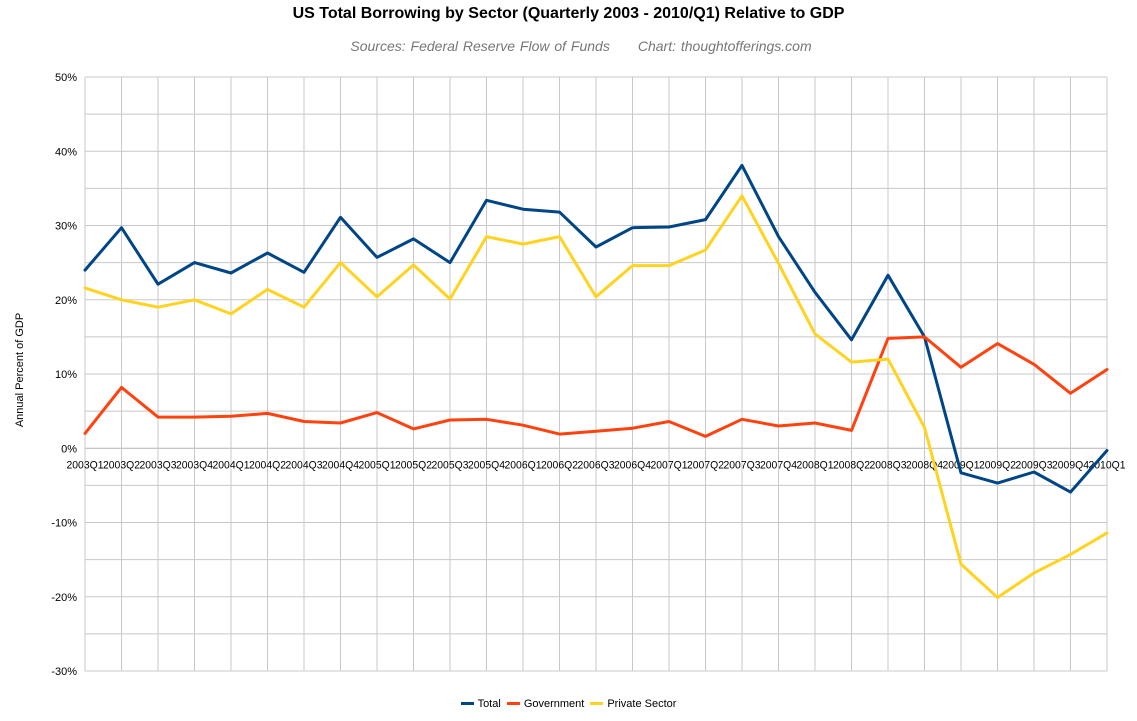  I want to click on y-tick-label: -20%, so click(64, 598).